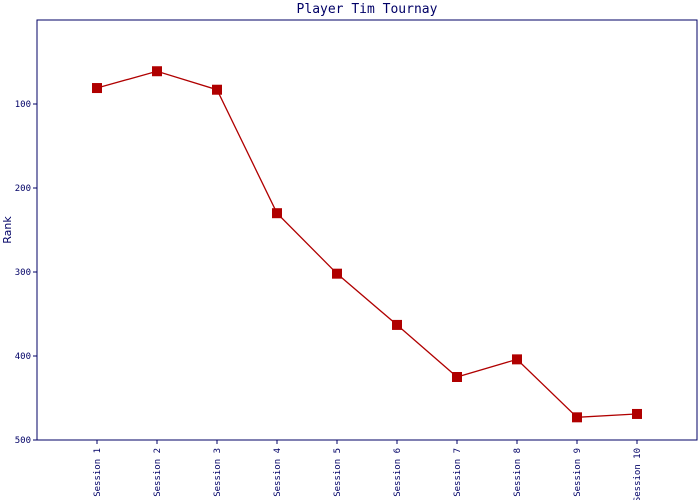 The width and height of the screenshot is (700, 500). What do you see at coordinates (23, 105) in the screenshot?
I see `y-tick-label: 100` at bounding box center [23, 105].